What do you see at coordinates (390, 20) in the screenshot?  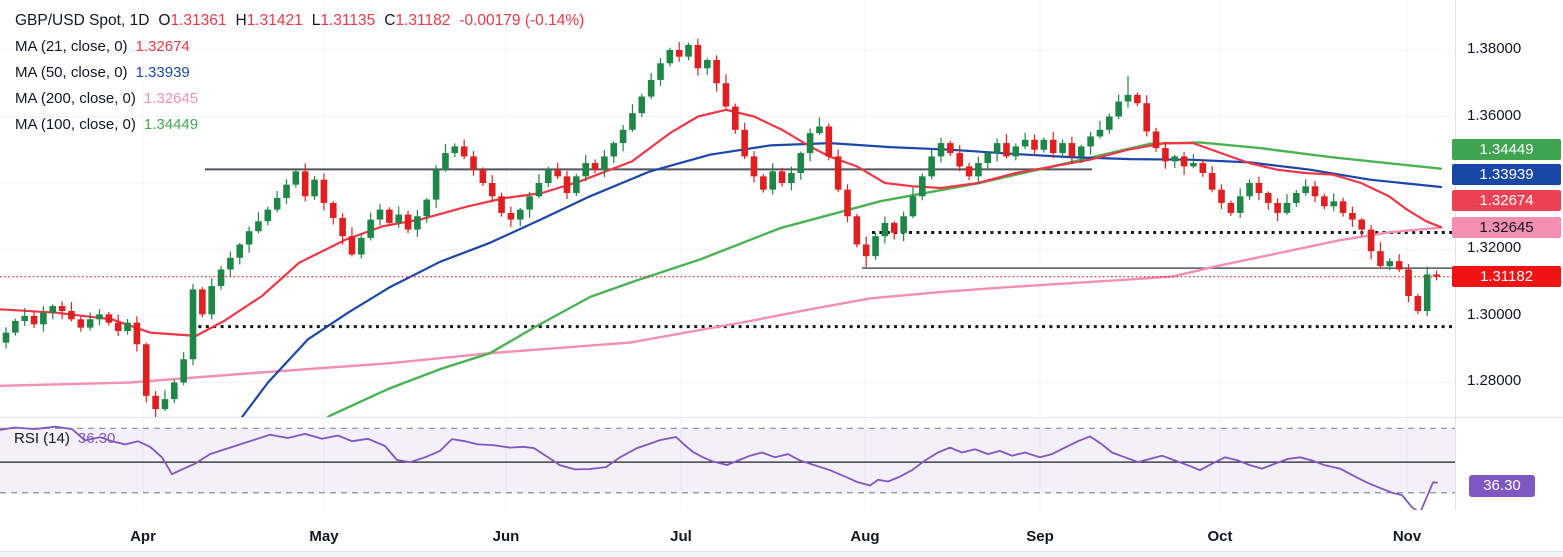 I see `close-label: C` at bounding box center [390, 20].